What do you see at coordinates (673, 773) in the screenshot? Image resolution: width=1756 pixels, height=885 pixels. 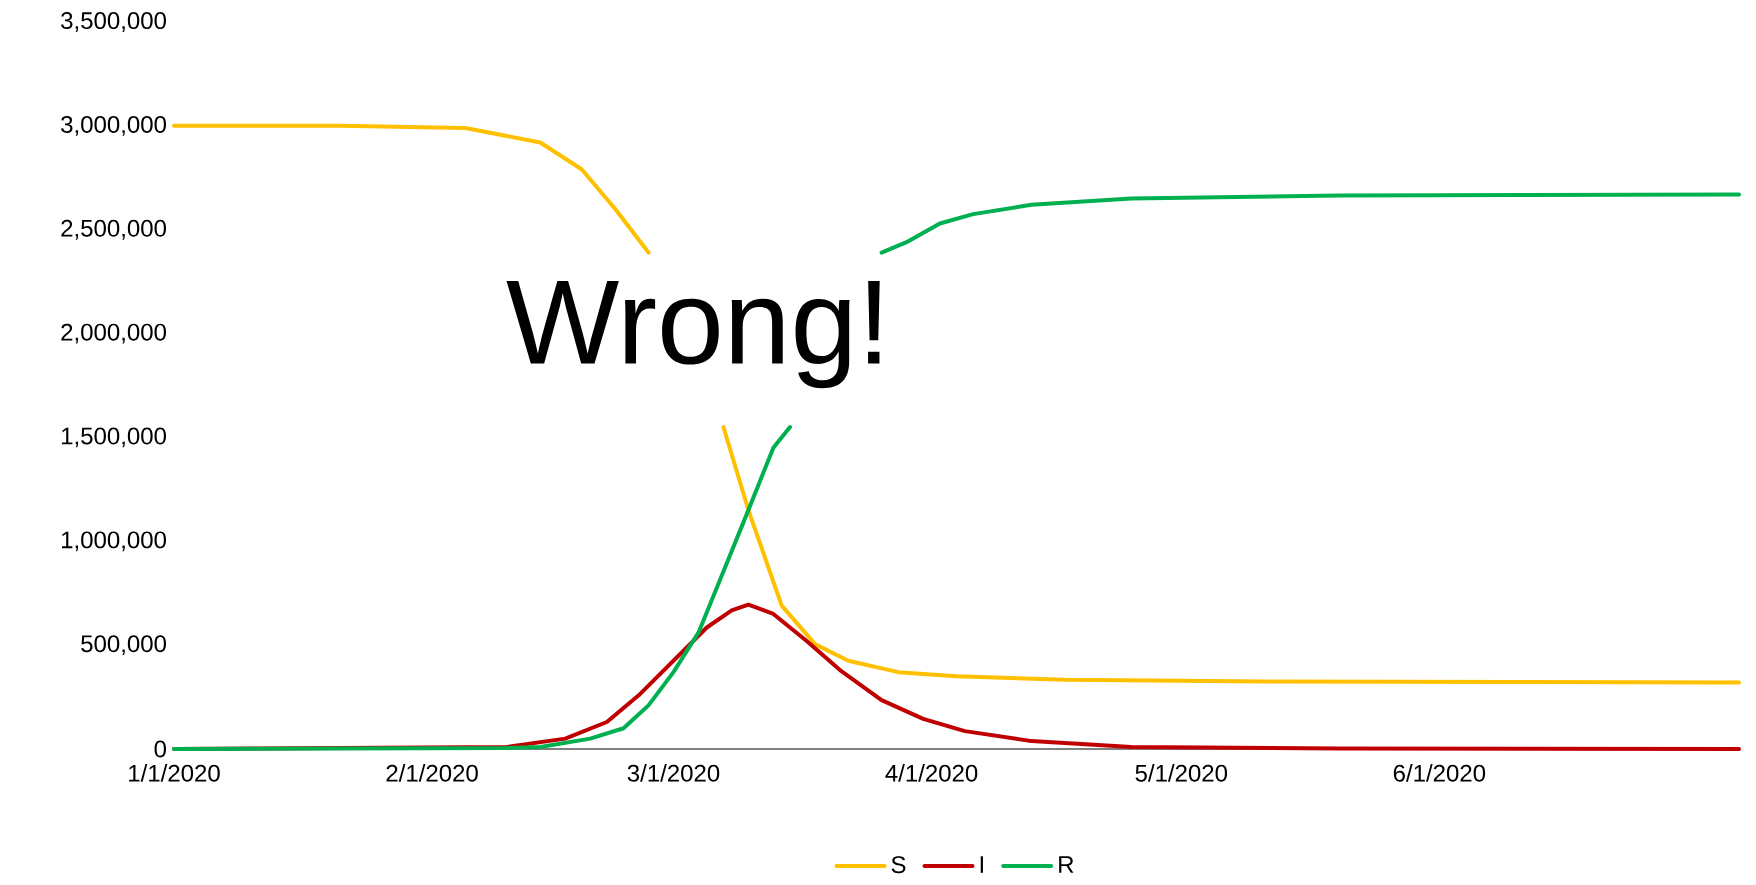 I see `x-tick-label: 3/1/2020` at bounding box center [673, 773].